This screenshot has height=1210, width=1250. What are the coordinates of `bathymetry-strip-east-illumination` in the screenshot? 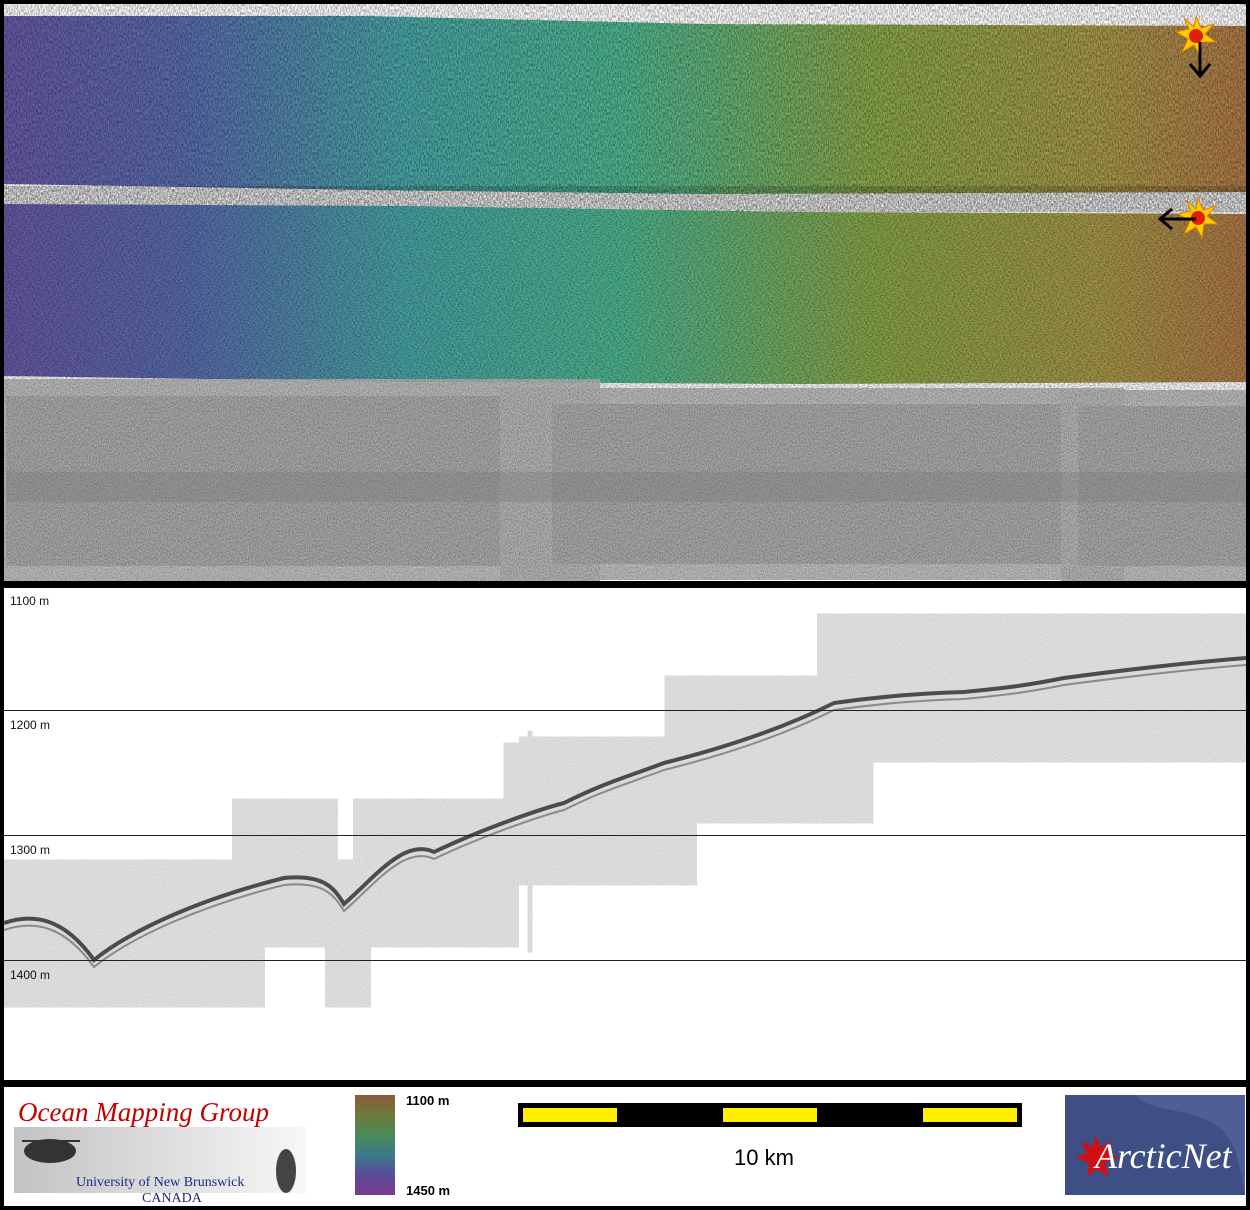 It's located at (625, 294).